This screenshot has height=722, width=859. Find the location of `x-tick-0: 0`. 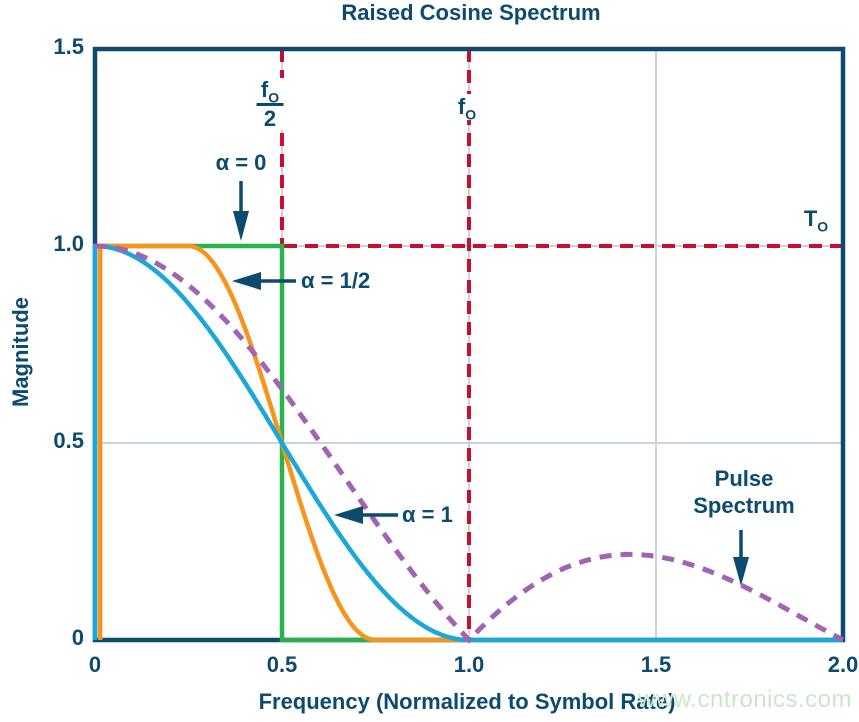

x-tick-0: 0 is located at coordinates (95, 664).